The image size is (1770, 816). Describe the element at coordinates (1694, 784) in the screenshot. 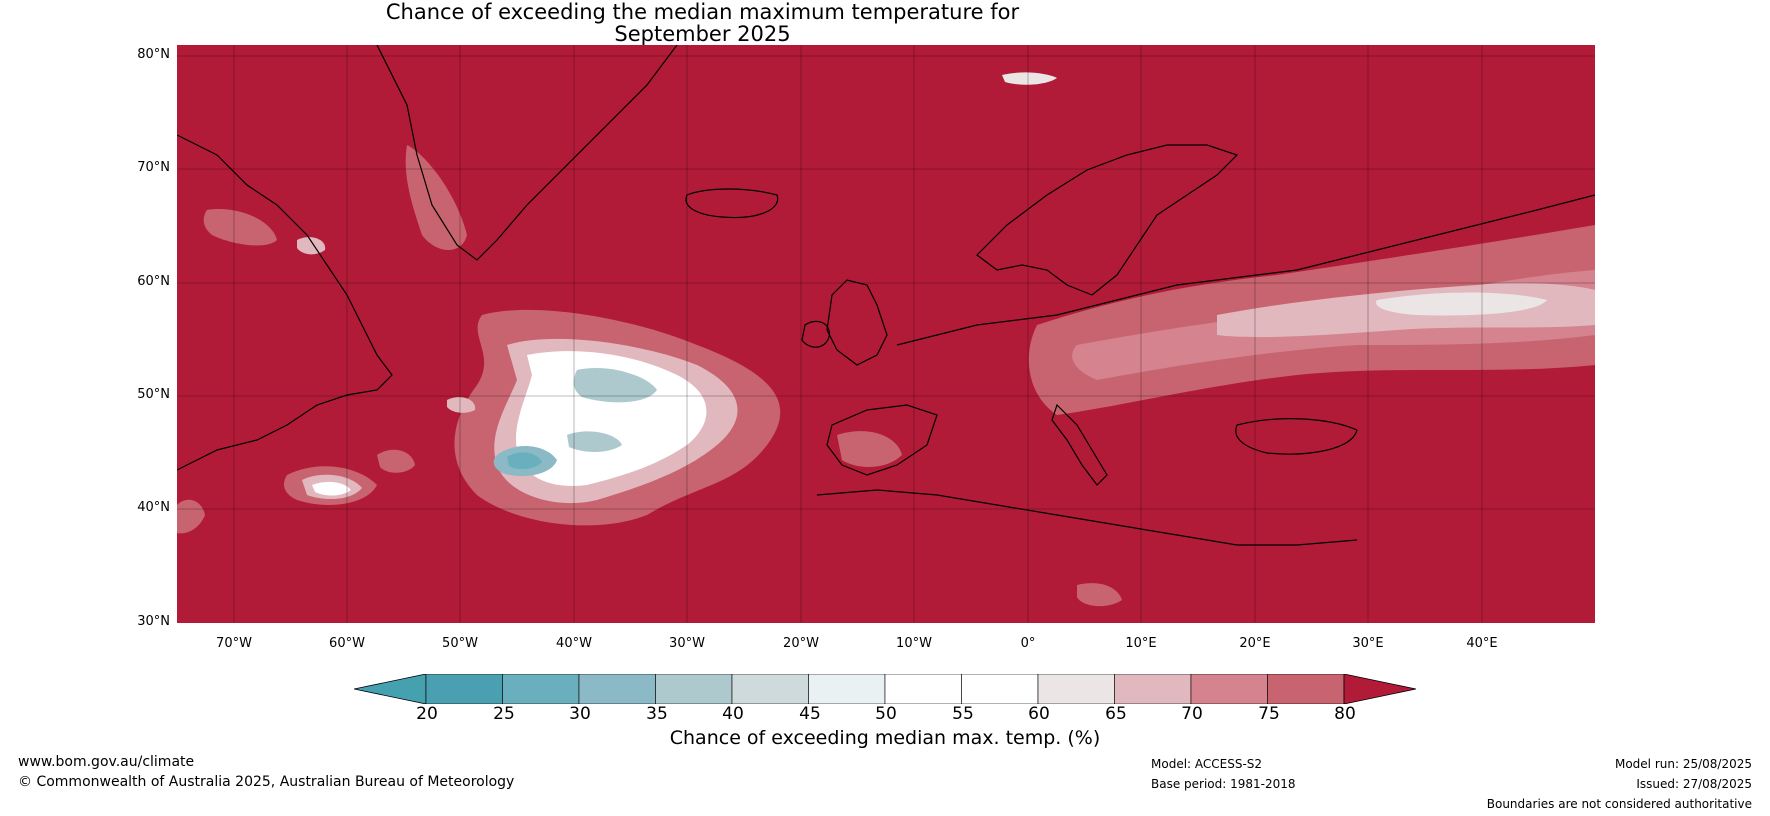

I see `footer-issued: Issued: 27/08/2025` at that location.